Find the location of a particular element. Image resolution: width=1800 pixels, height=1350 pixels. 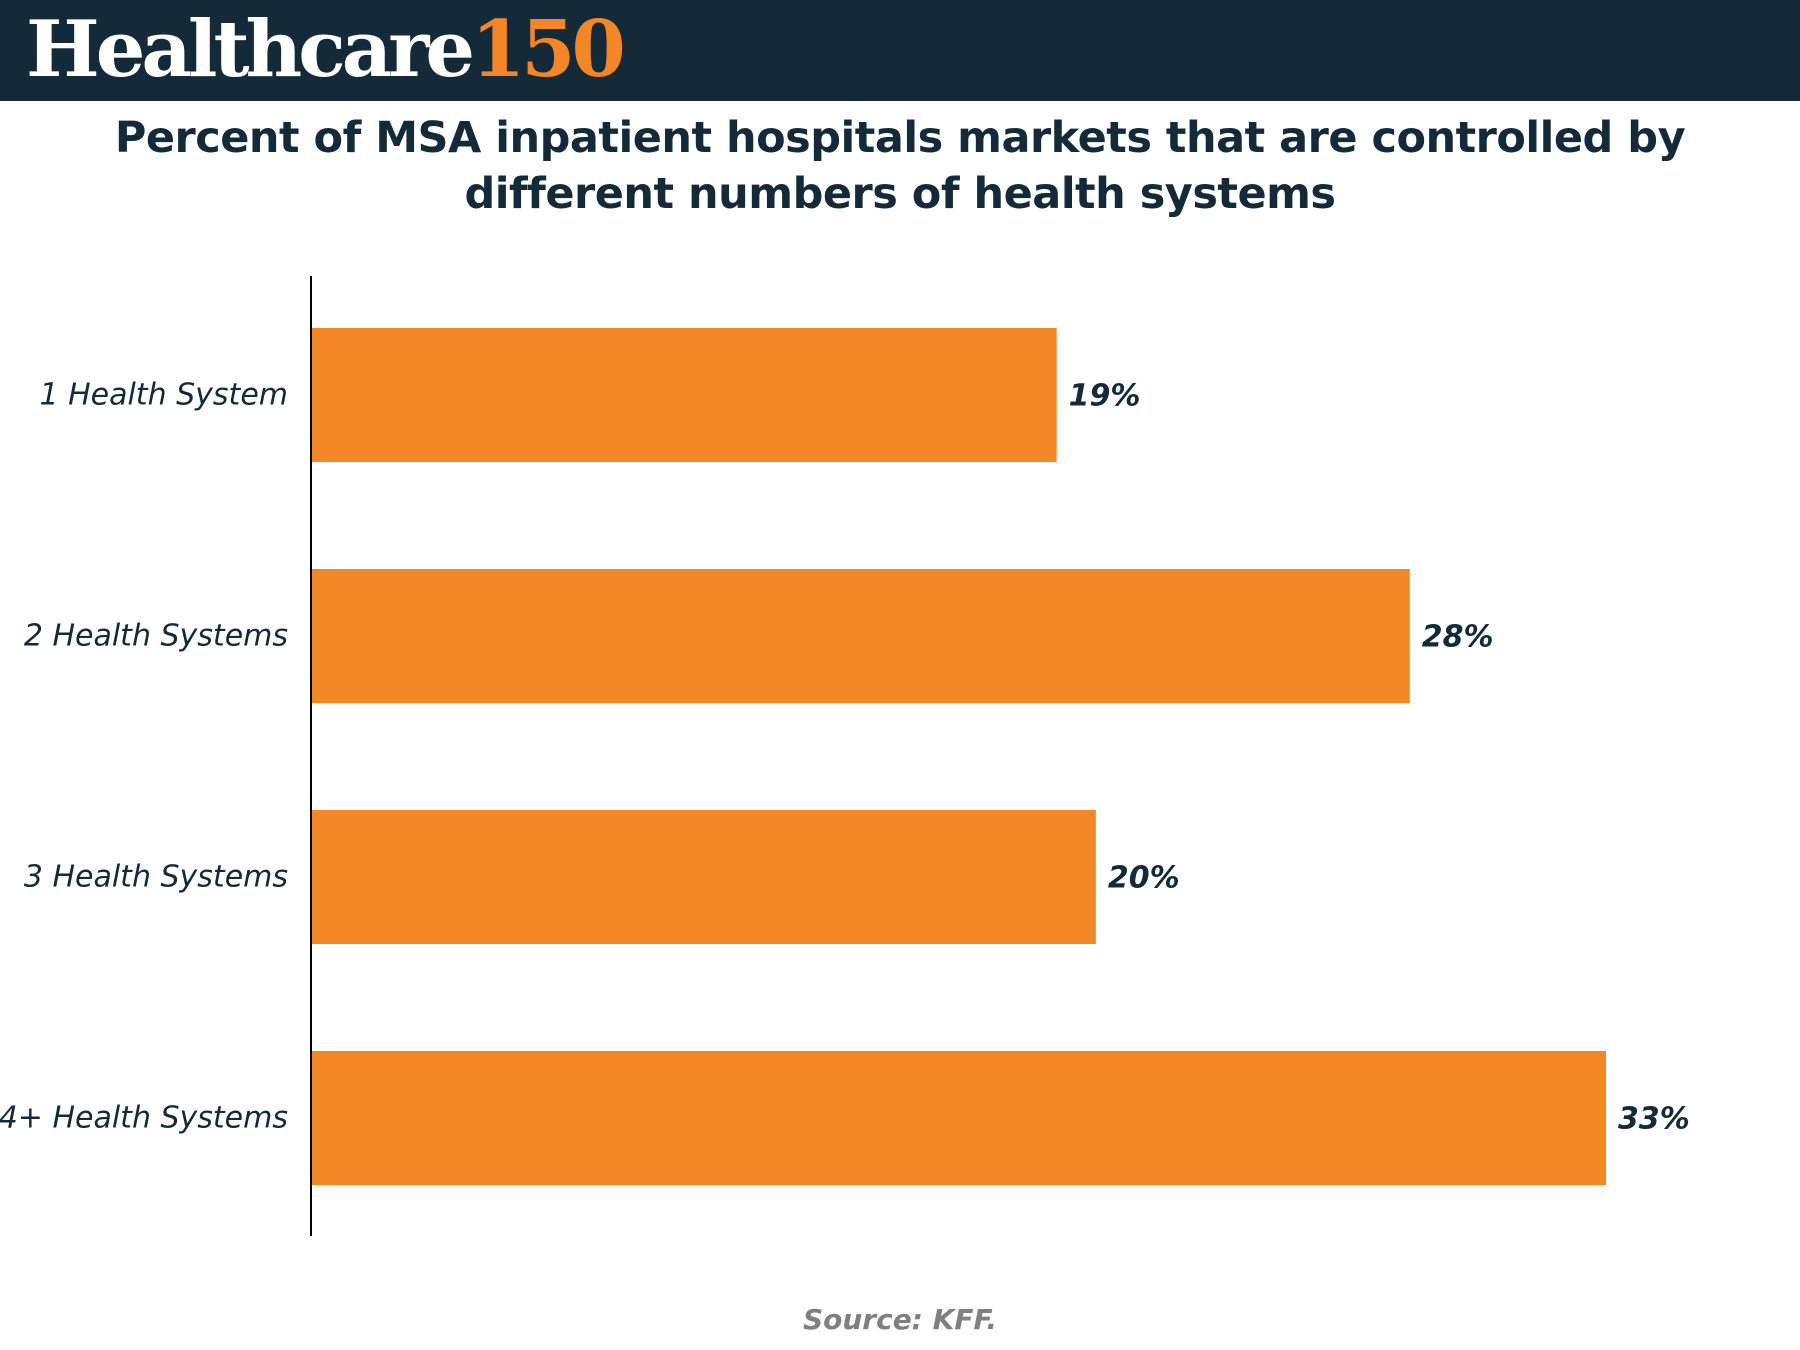

source-note: Source: KFF. is located at coordinates (900, 1319).